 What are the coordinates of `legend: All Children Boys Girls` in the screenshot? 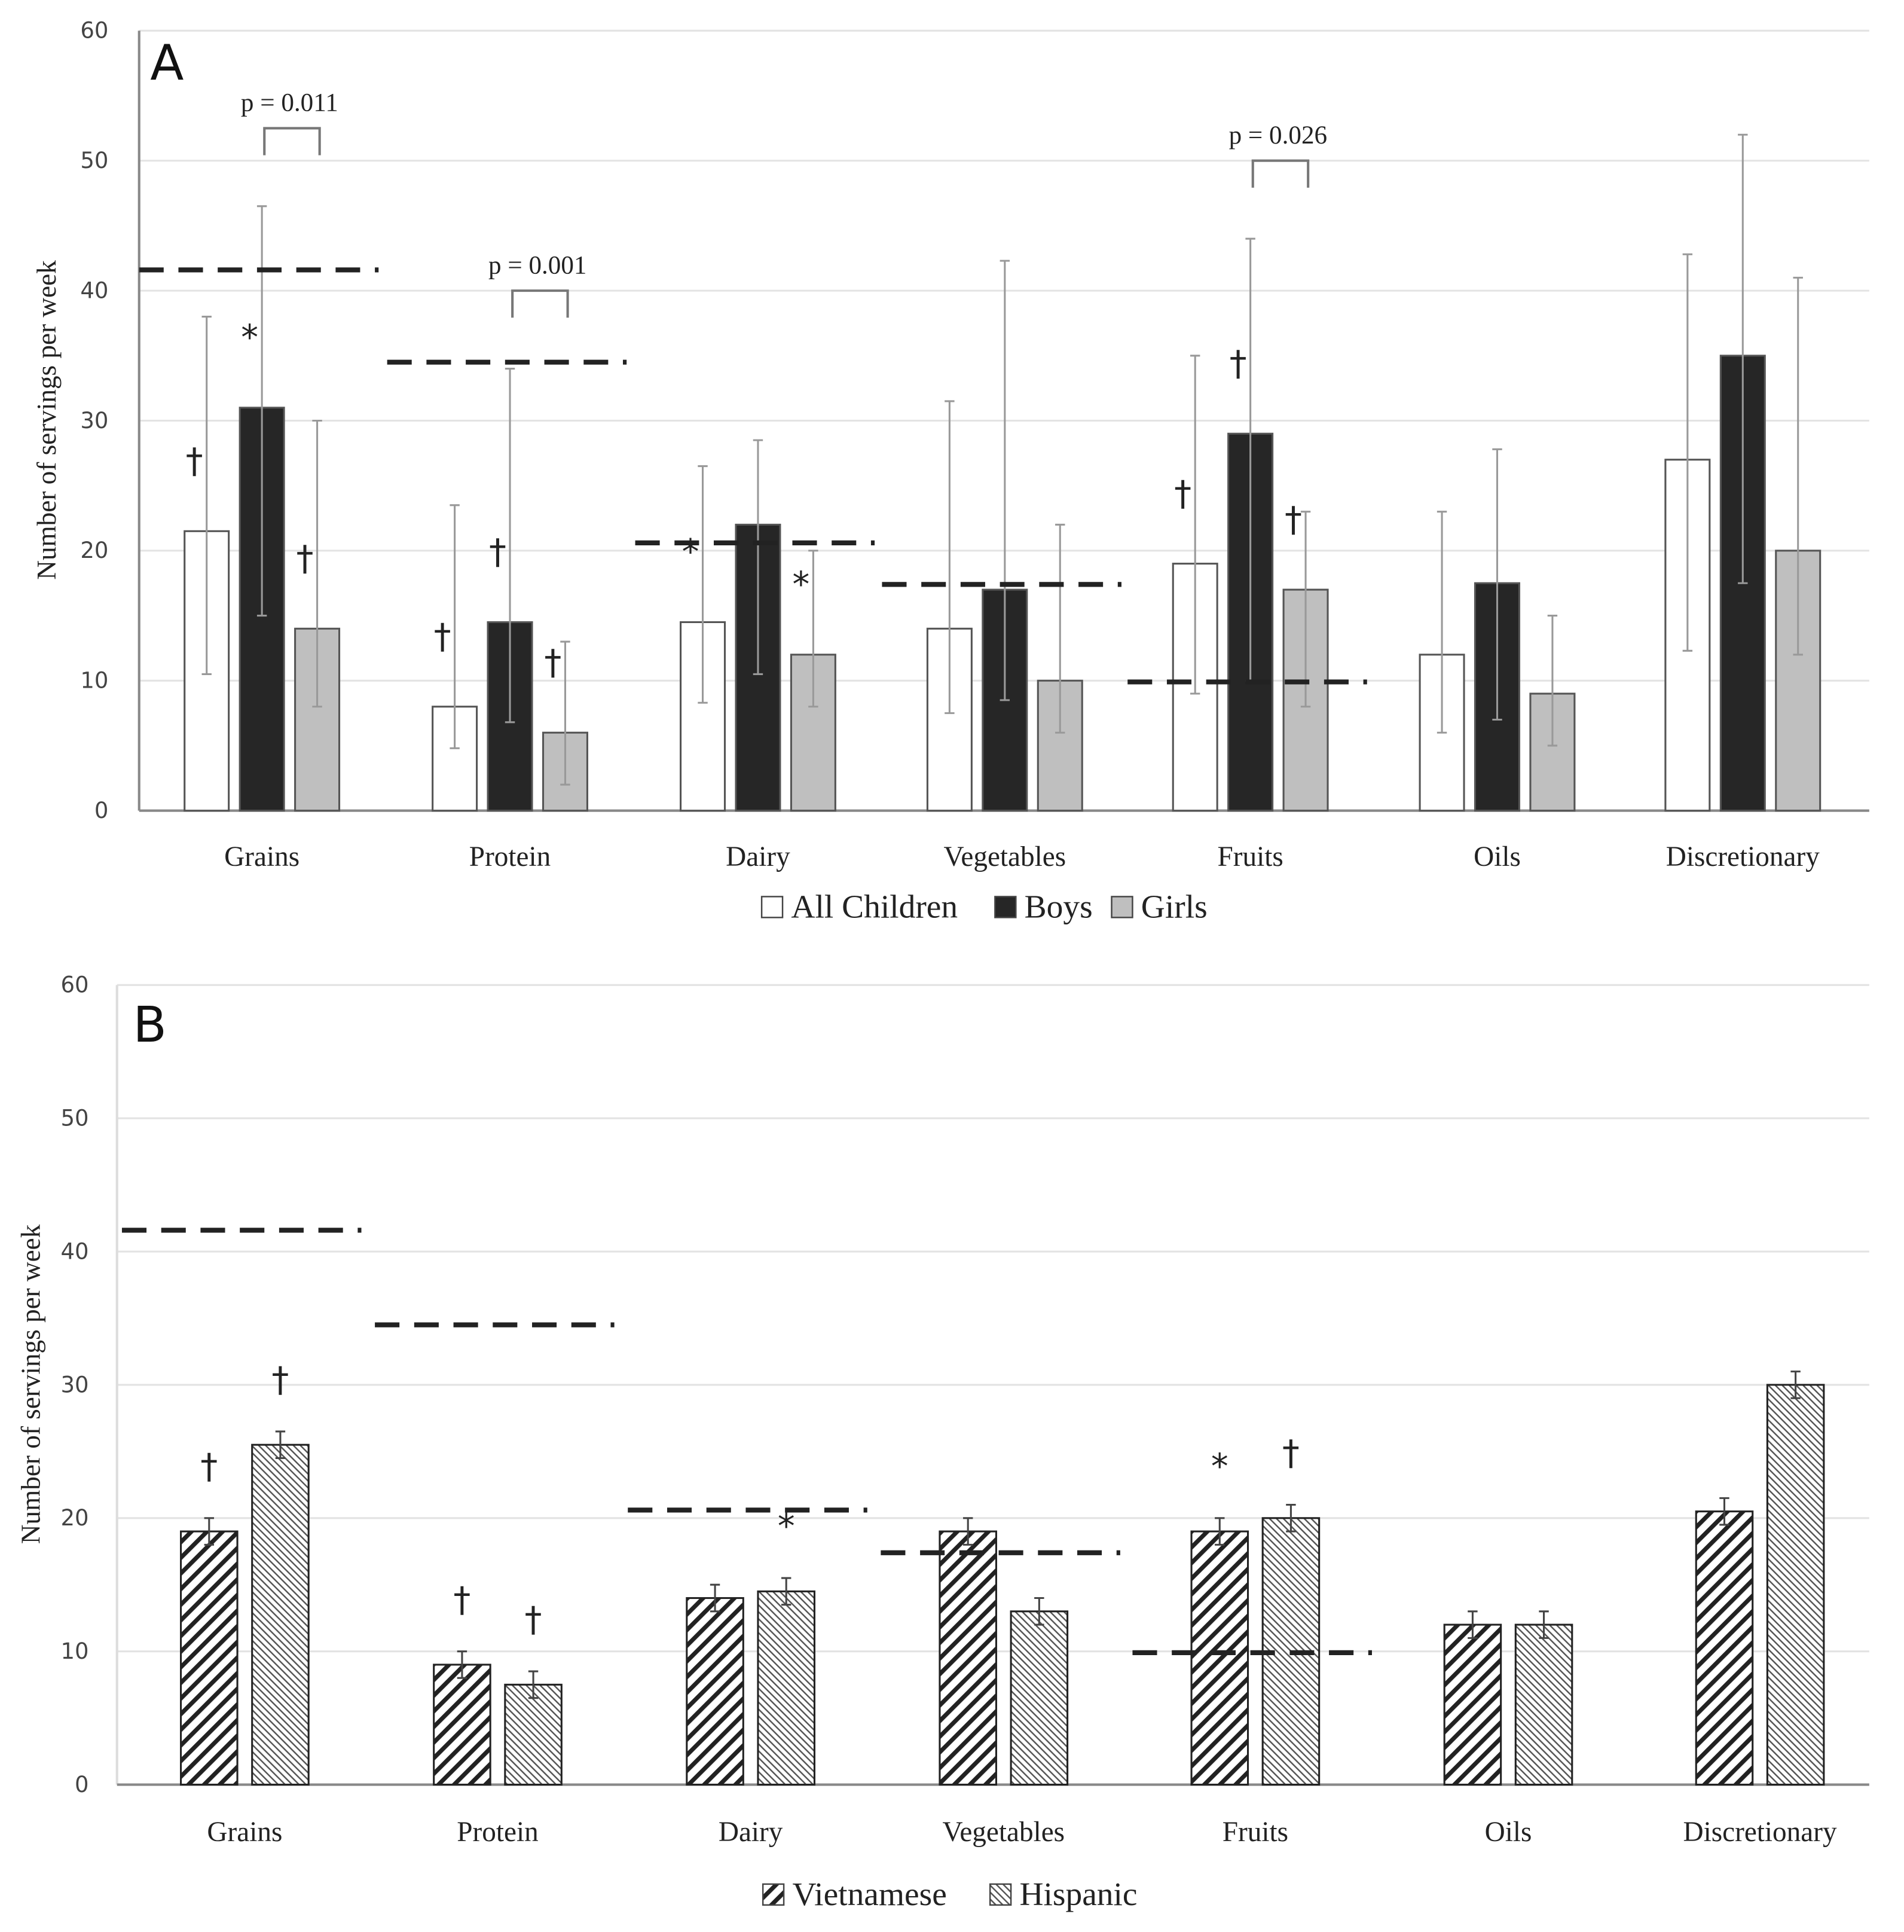 It's located at (984, 906).